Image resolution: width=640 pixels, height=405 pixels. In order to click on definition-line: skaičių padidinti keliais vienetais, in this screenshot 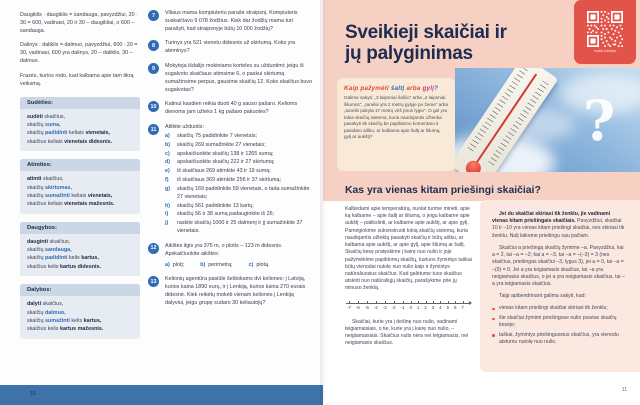, I will do `click(69, 133)`.